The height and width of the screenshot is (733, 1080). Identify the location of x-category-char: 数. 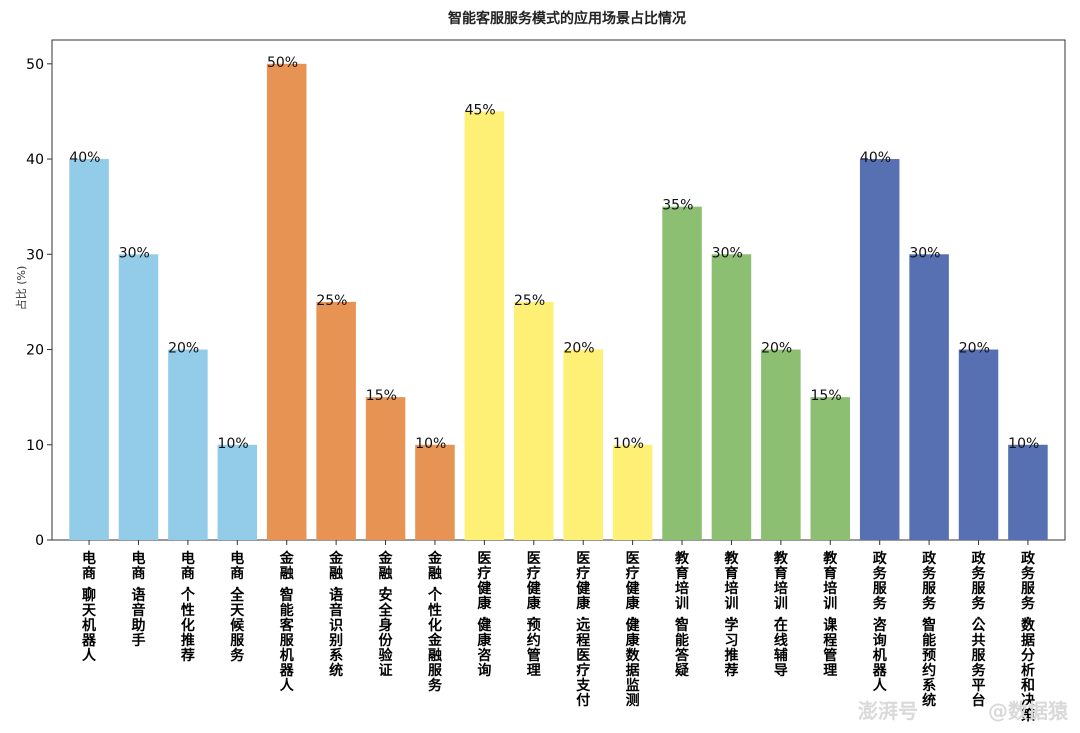
(1028, 625).